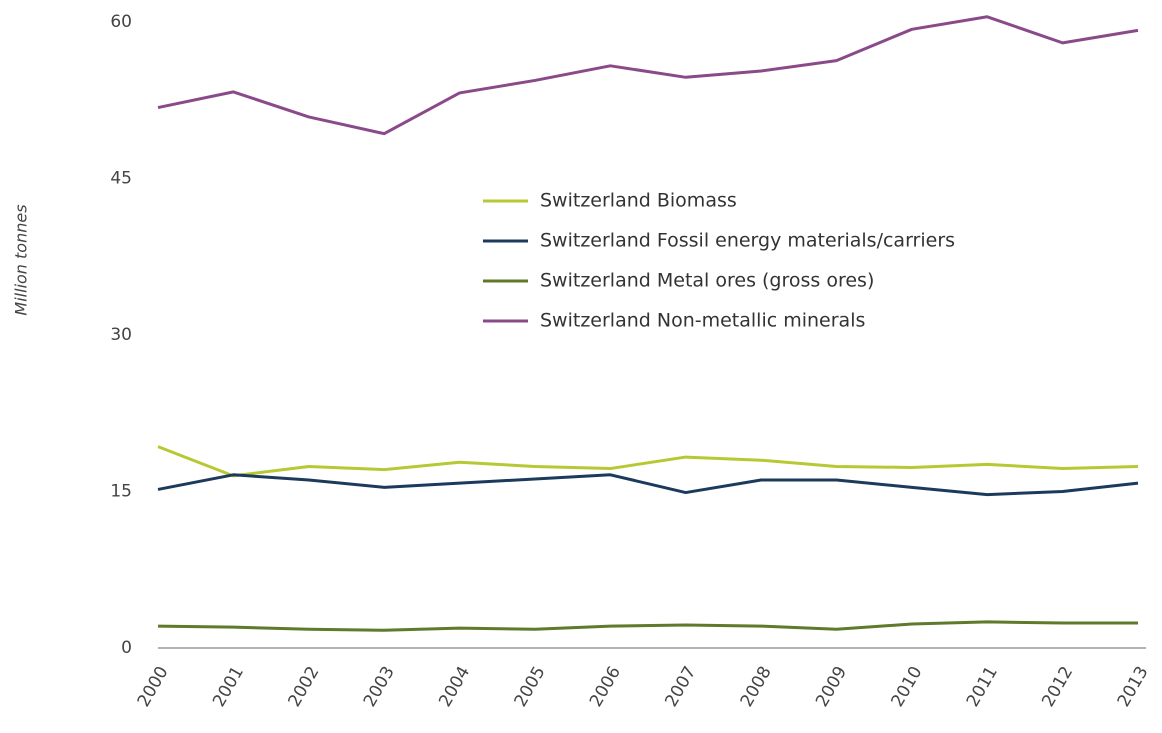 This screenshot has width=1162, height=733. Describe the element at coordinates (530, 686) in the screenshot. I see `x-tick-label: 2005` at that location.